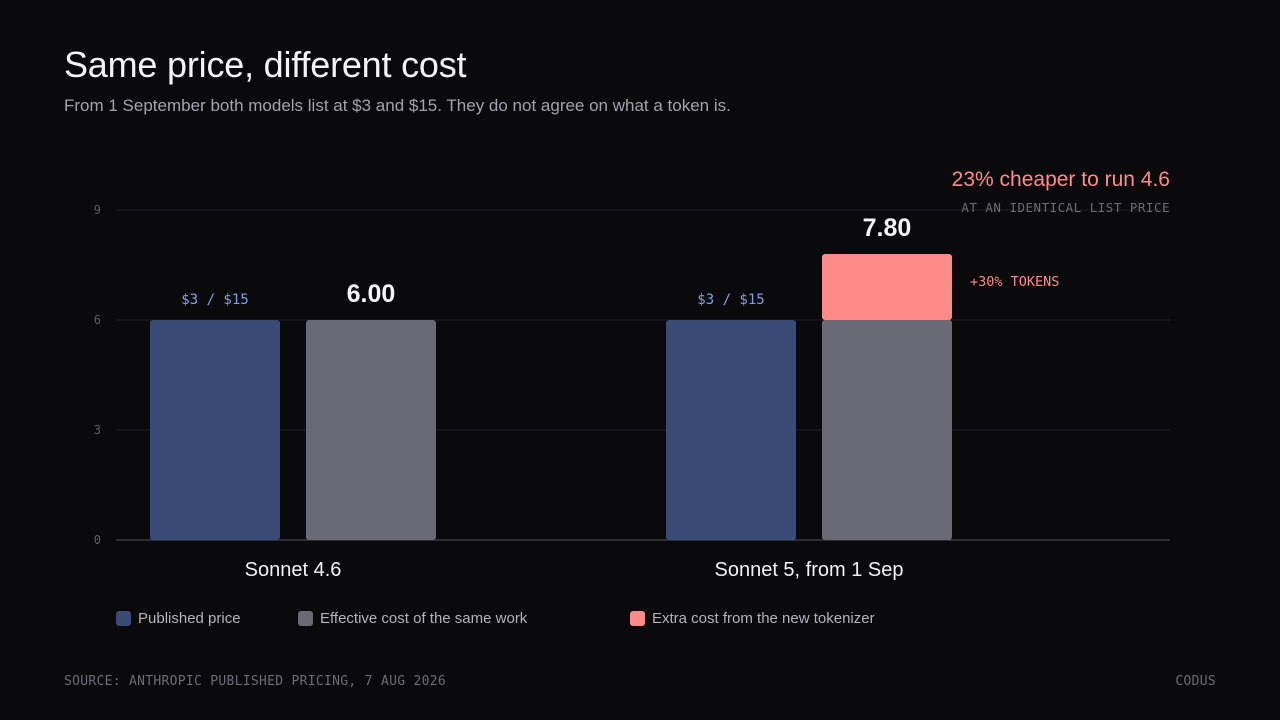 The image size is (1280, 720). Describe the element at coordinates (1195, 681) in the screenshot. I see `brand-mark: CODUS` at that location.